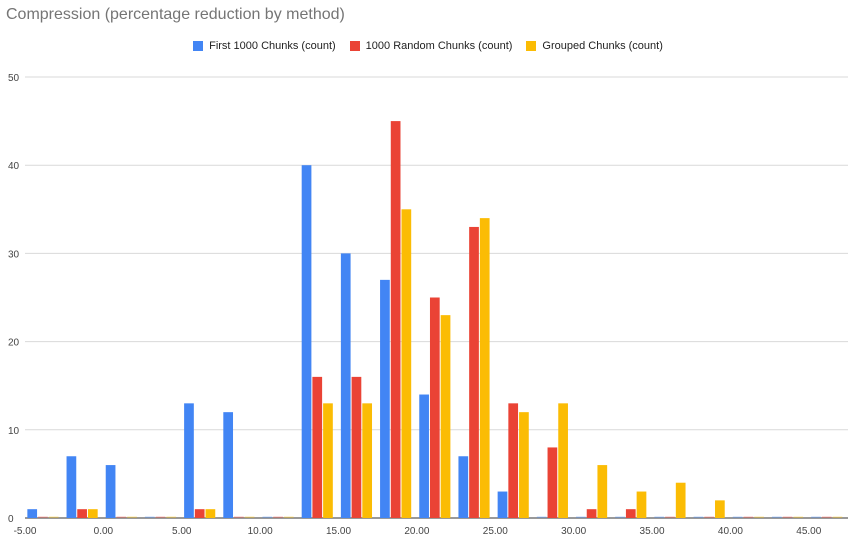  What do you see at coordinates (495, 531) in the screenshot?
I see `x-tick-label: 25.00` at bounding box center [495, 531].